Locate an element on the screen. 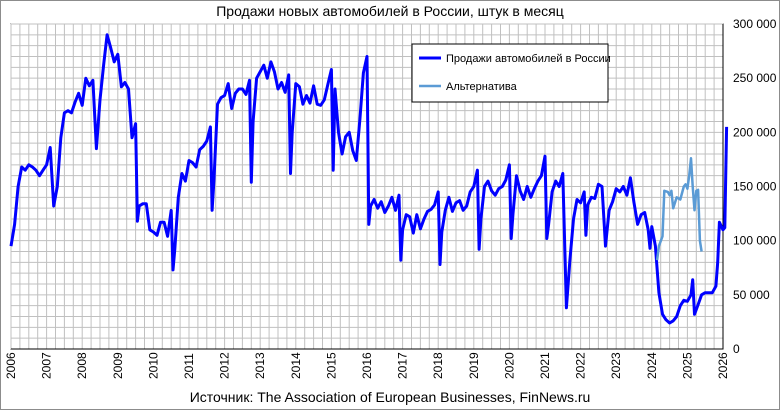 The width and height of the screenshot is (780, 410). x-tick-label: 2007 is located at coordinates (47, 365).